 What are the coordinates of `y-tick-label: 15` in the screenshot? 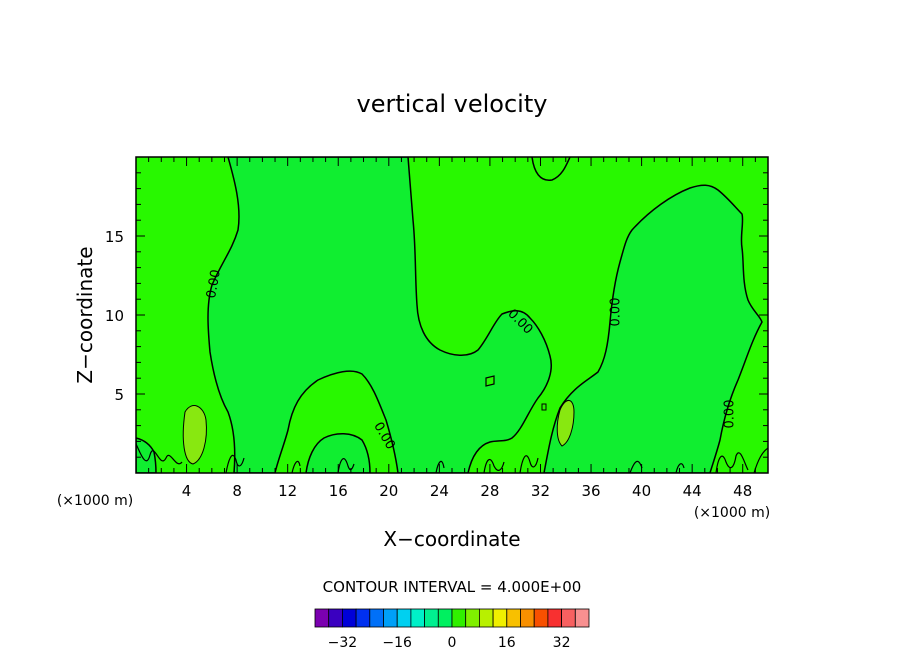 It's located at (114, 237).